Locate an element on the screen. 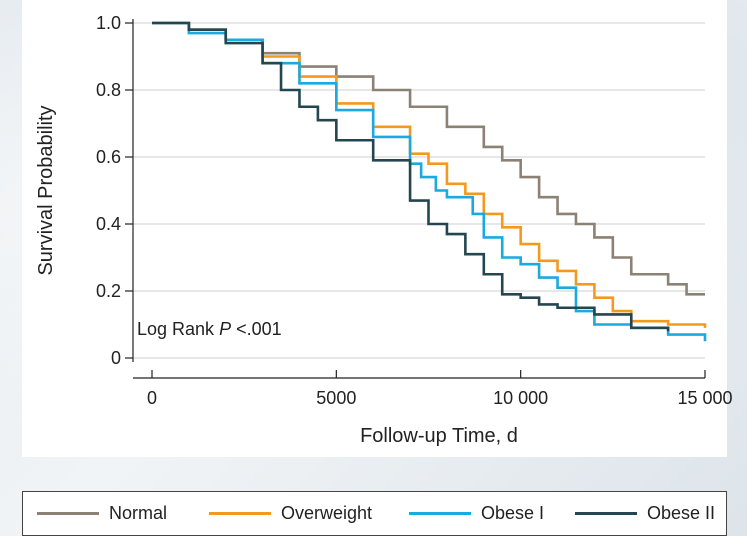  y-tick-label-5: 1.0 is located at coordinates (108, 23).